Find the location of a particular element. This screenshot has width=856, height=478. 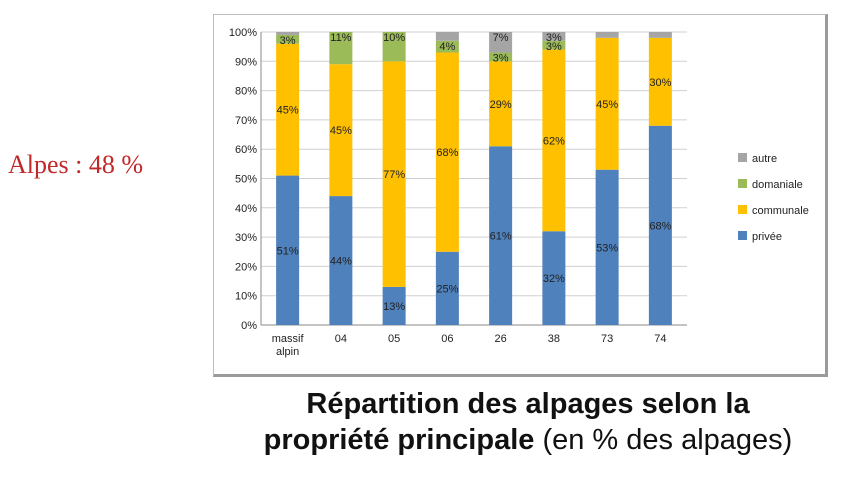

side-label: Alpes : 48 % is located at coordinates (76, 164).